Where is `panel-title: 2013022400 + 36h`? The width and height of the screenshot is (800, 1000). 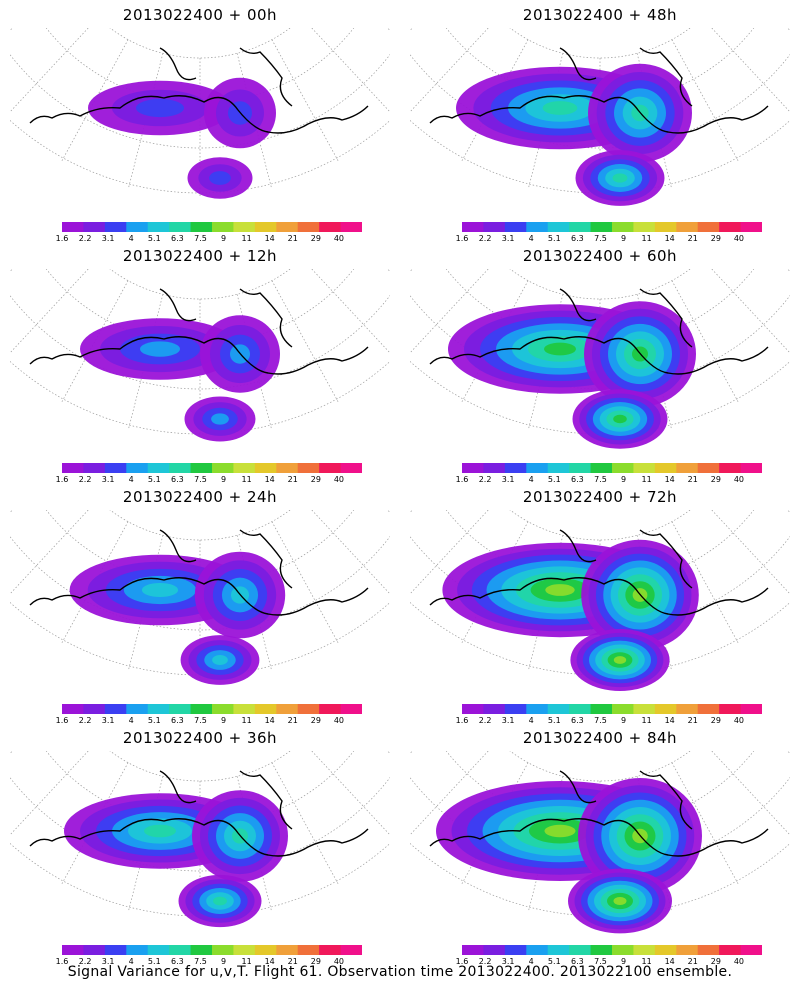 panel-title: 2013022400 + 36h is located at coordinates (200, 738).